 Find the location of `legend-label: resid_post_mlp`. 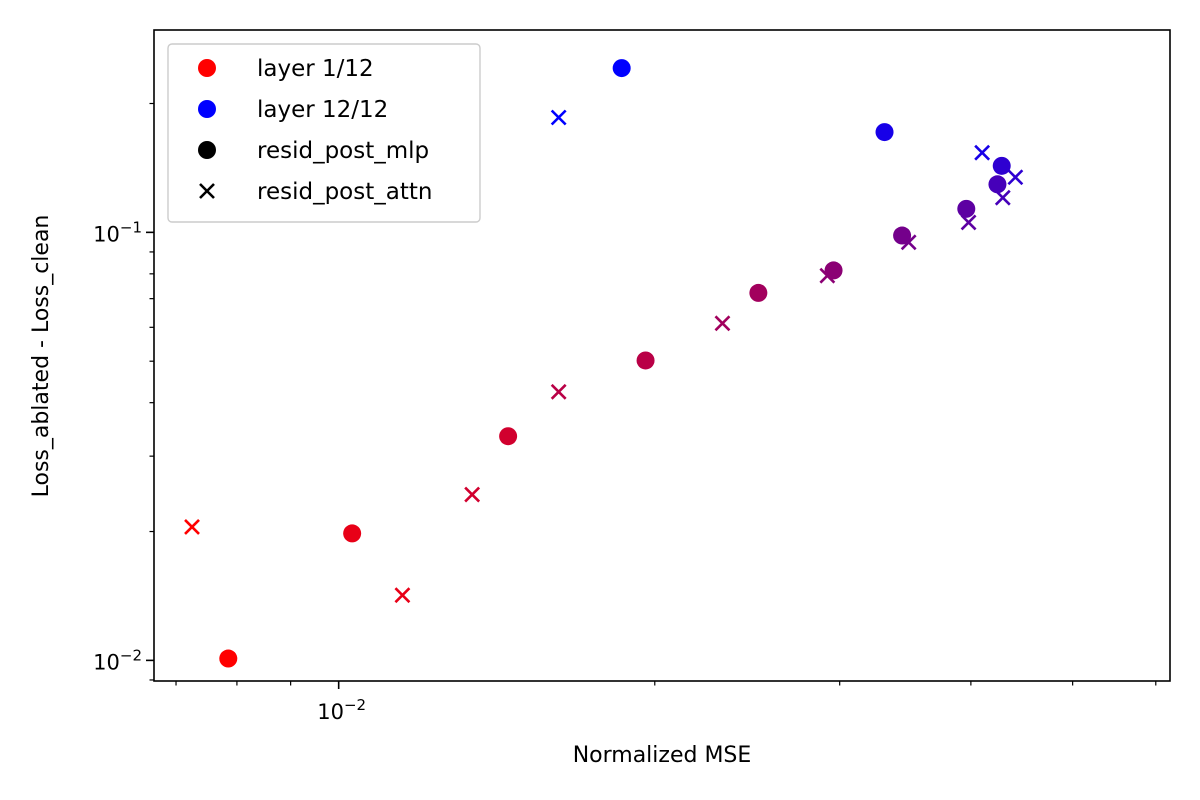

legend-label: resid_post_mlp is located at coordinates (343, 151).